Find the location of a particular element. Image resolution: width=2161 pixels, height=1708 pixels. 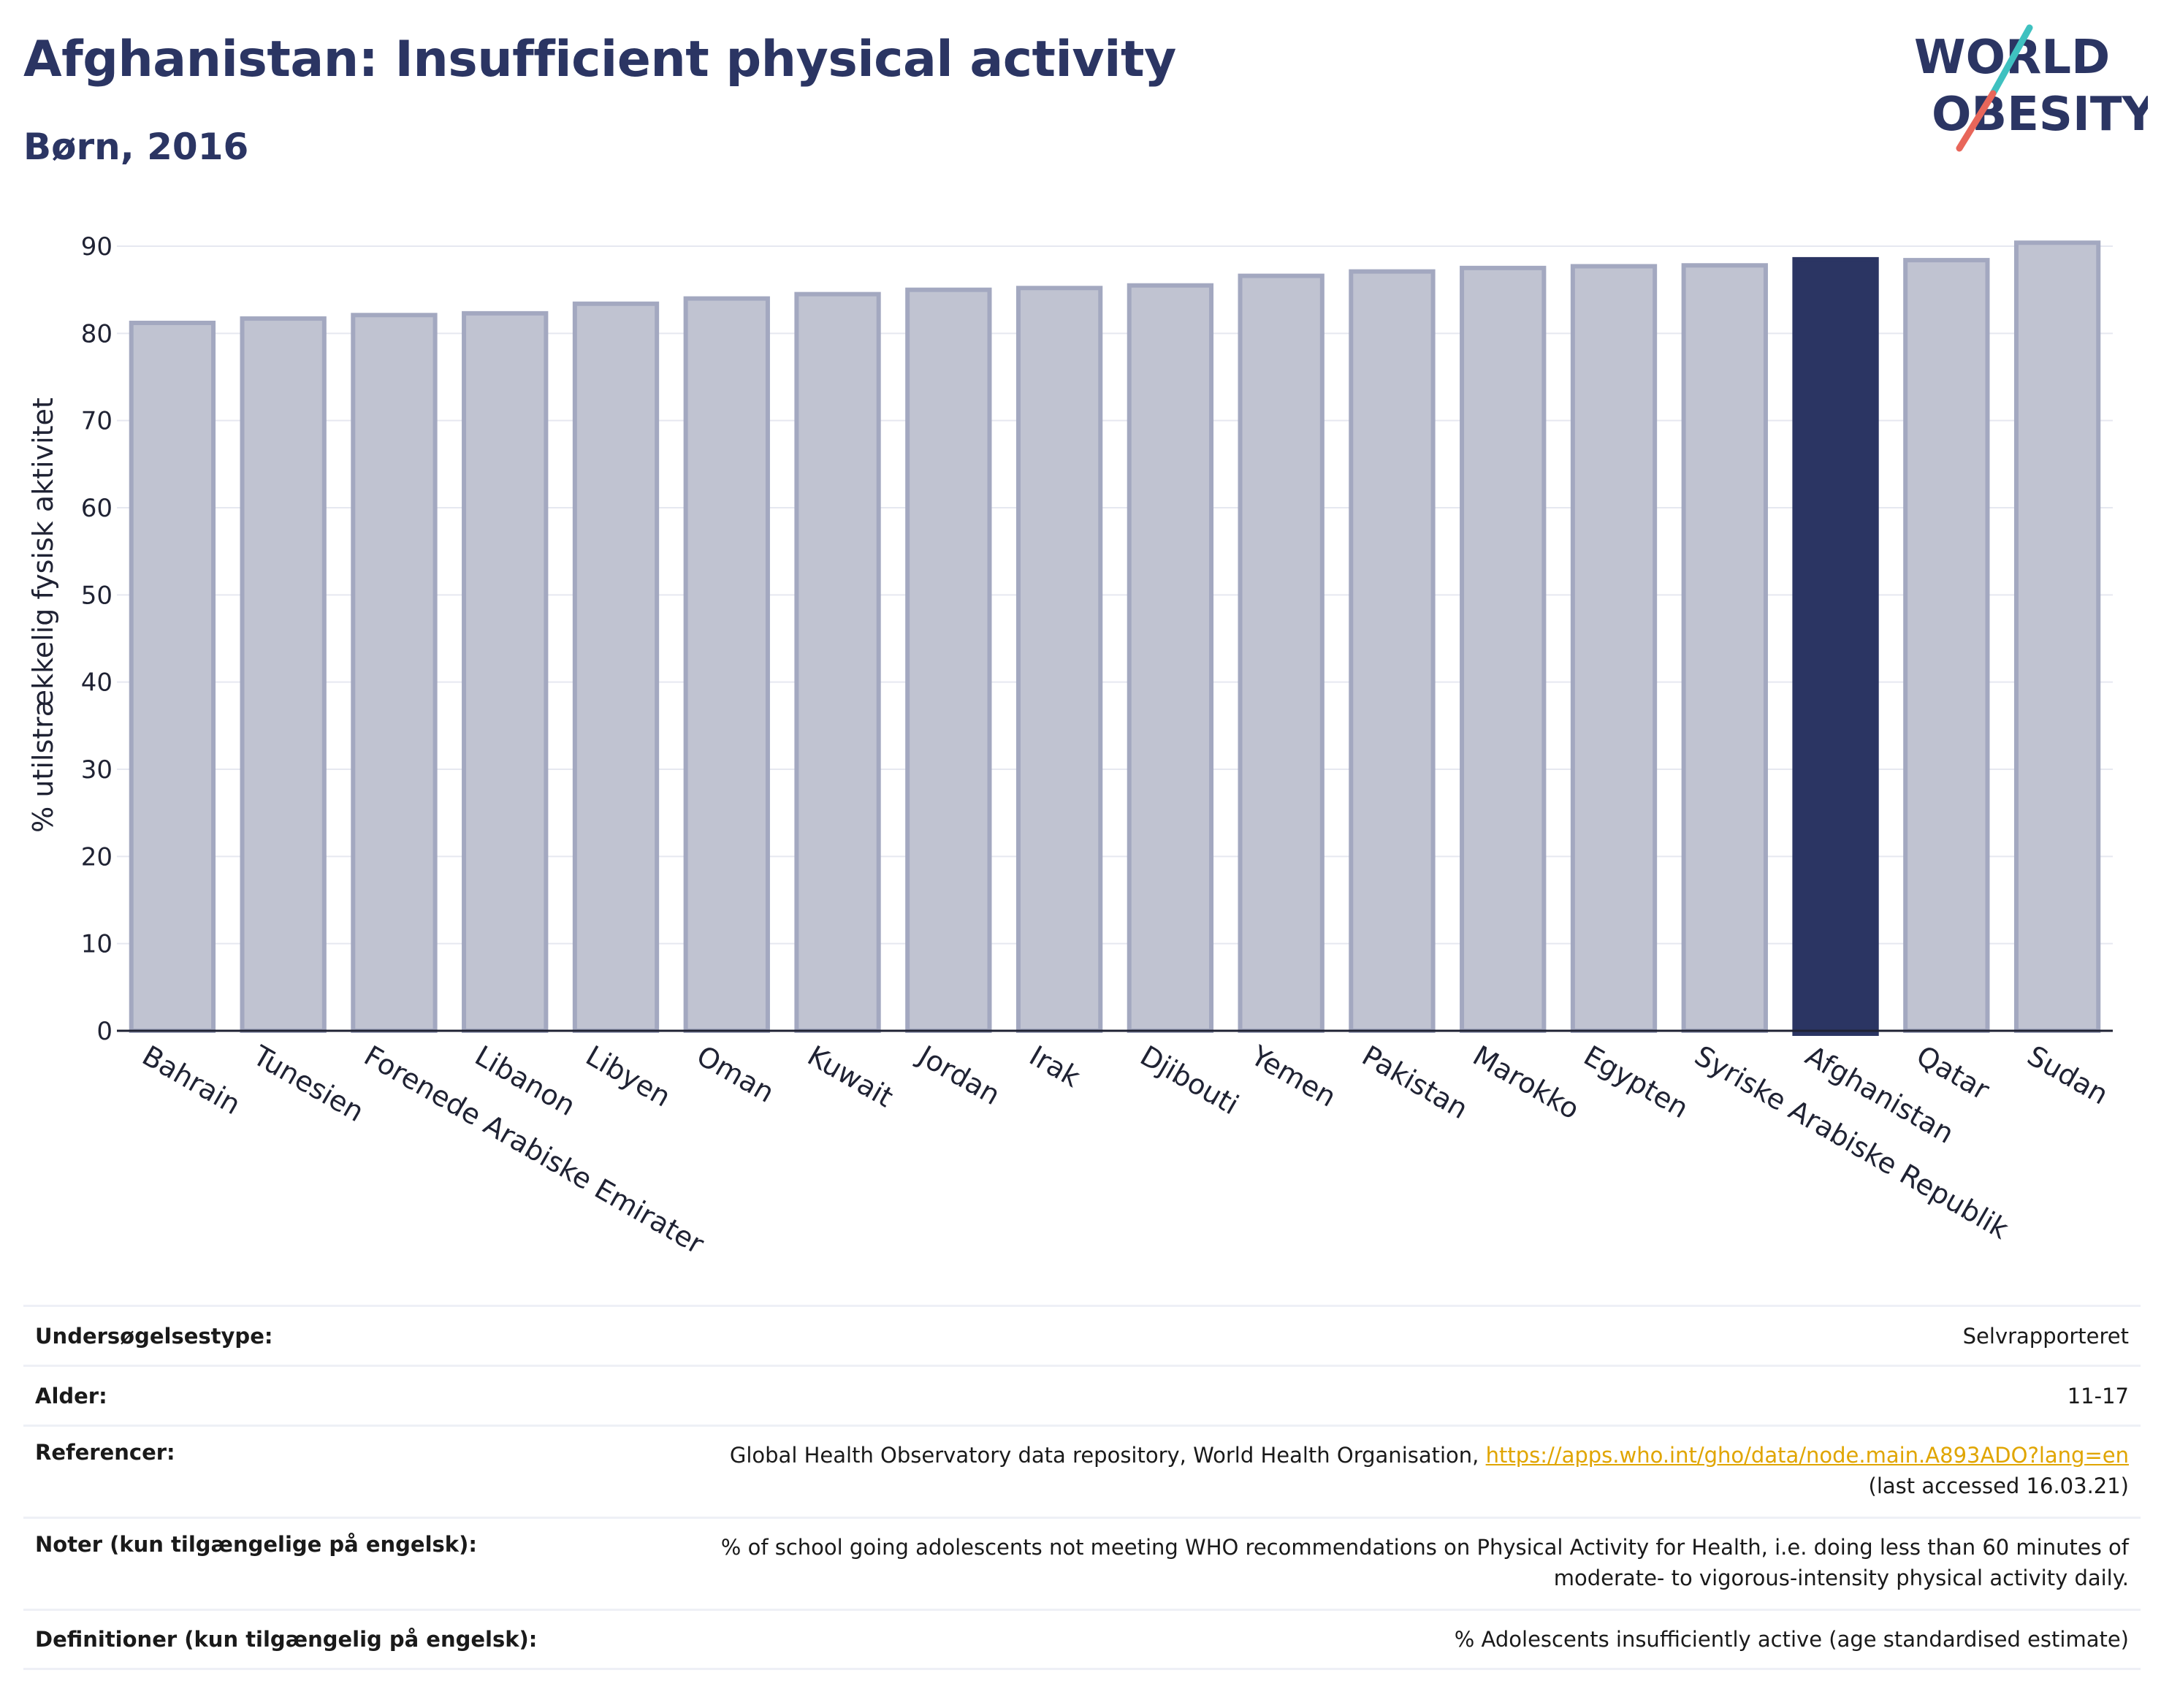

bar-afghanistan is located at coordinates (1835, 646).